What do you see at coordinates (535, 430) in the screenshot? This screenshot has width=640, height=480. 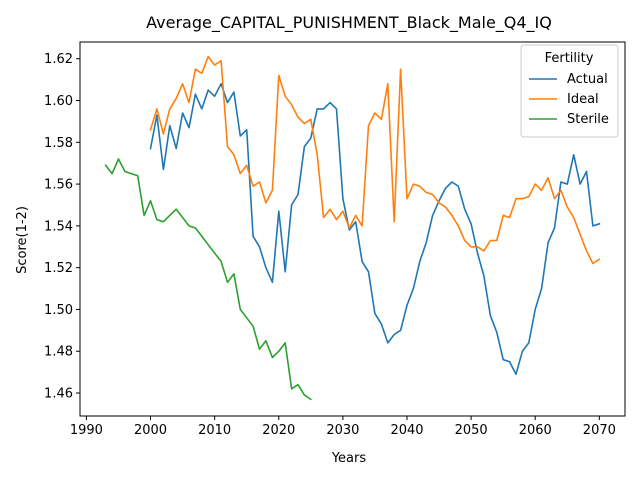 I see `x-tick-label: 2060` at bounding box center [535, 430].